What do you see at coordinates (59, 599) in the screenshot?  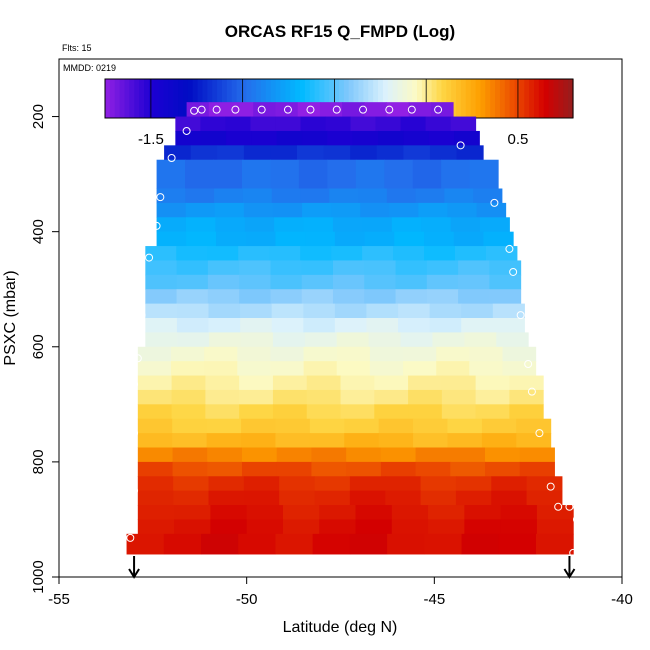 I see `x-tick-label: -55` at bounding box center [59, 599].